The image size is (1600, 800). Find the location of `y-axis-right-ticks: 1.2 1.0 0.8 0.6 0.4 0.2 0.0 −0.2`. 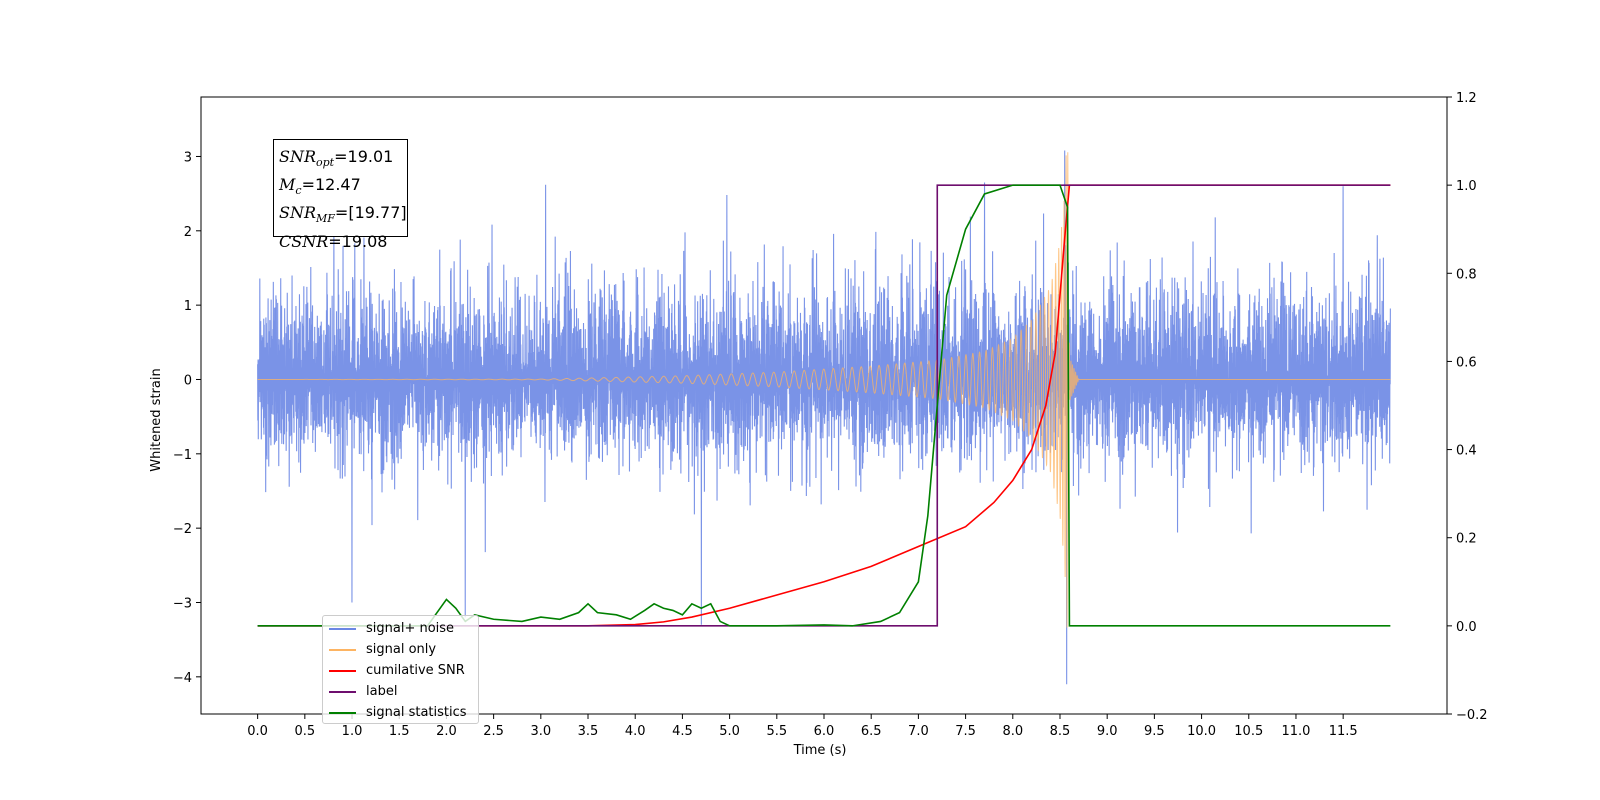

y-axis-right-ticks: 1.2 1.0 0.8 0.6 0.4 0.2 0.0 −0.2 is located at coordinates (1467, 407).